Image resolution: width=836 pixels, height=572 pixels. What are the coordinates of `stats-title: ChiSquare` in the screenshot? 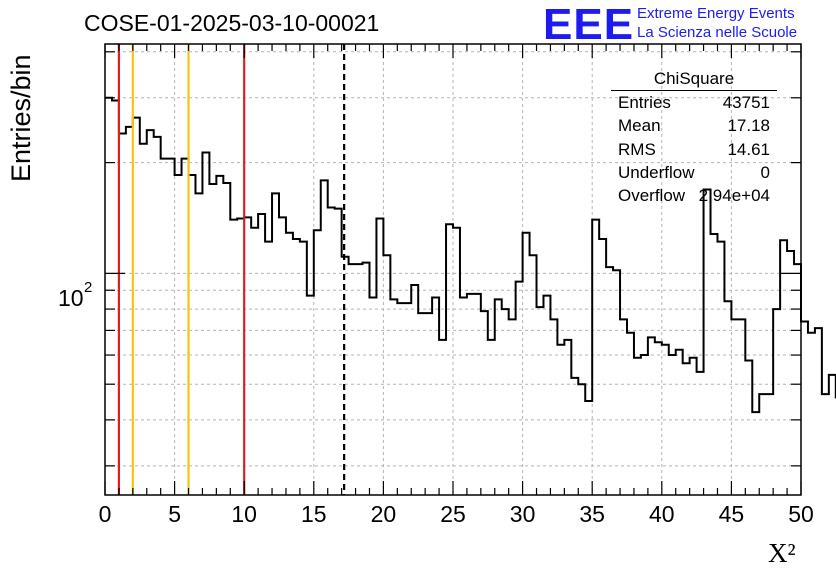 It's located at (694, 79).